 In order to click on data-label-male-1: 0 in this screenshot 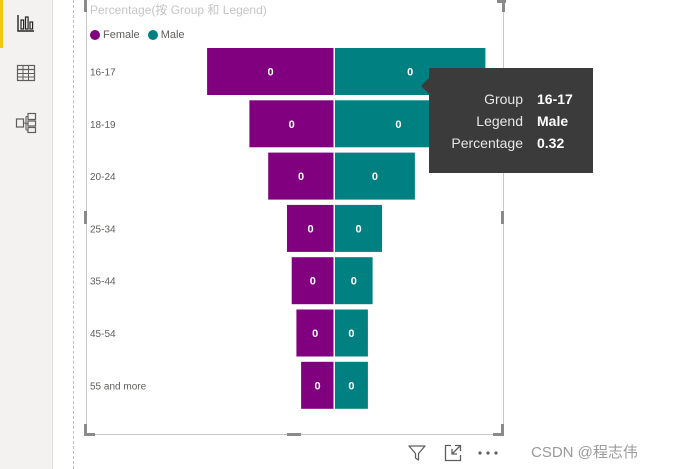, I will do `click(398, 125)`.